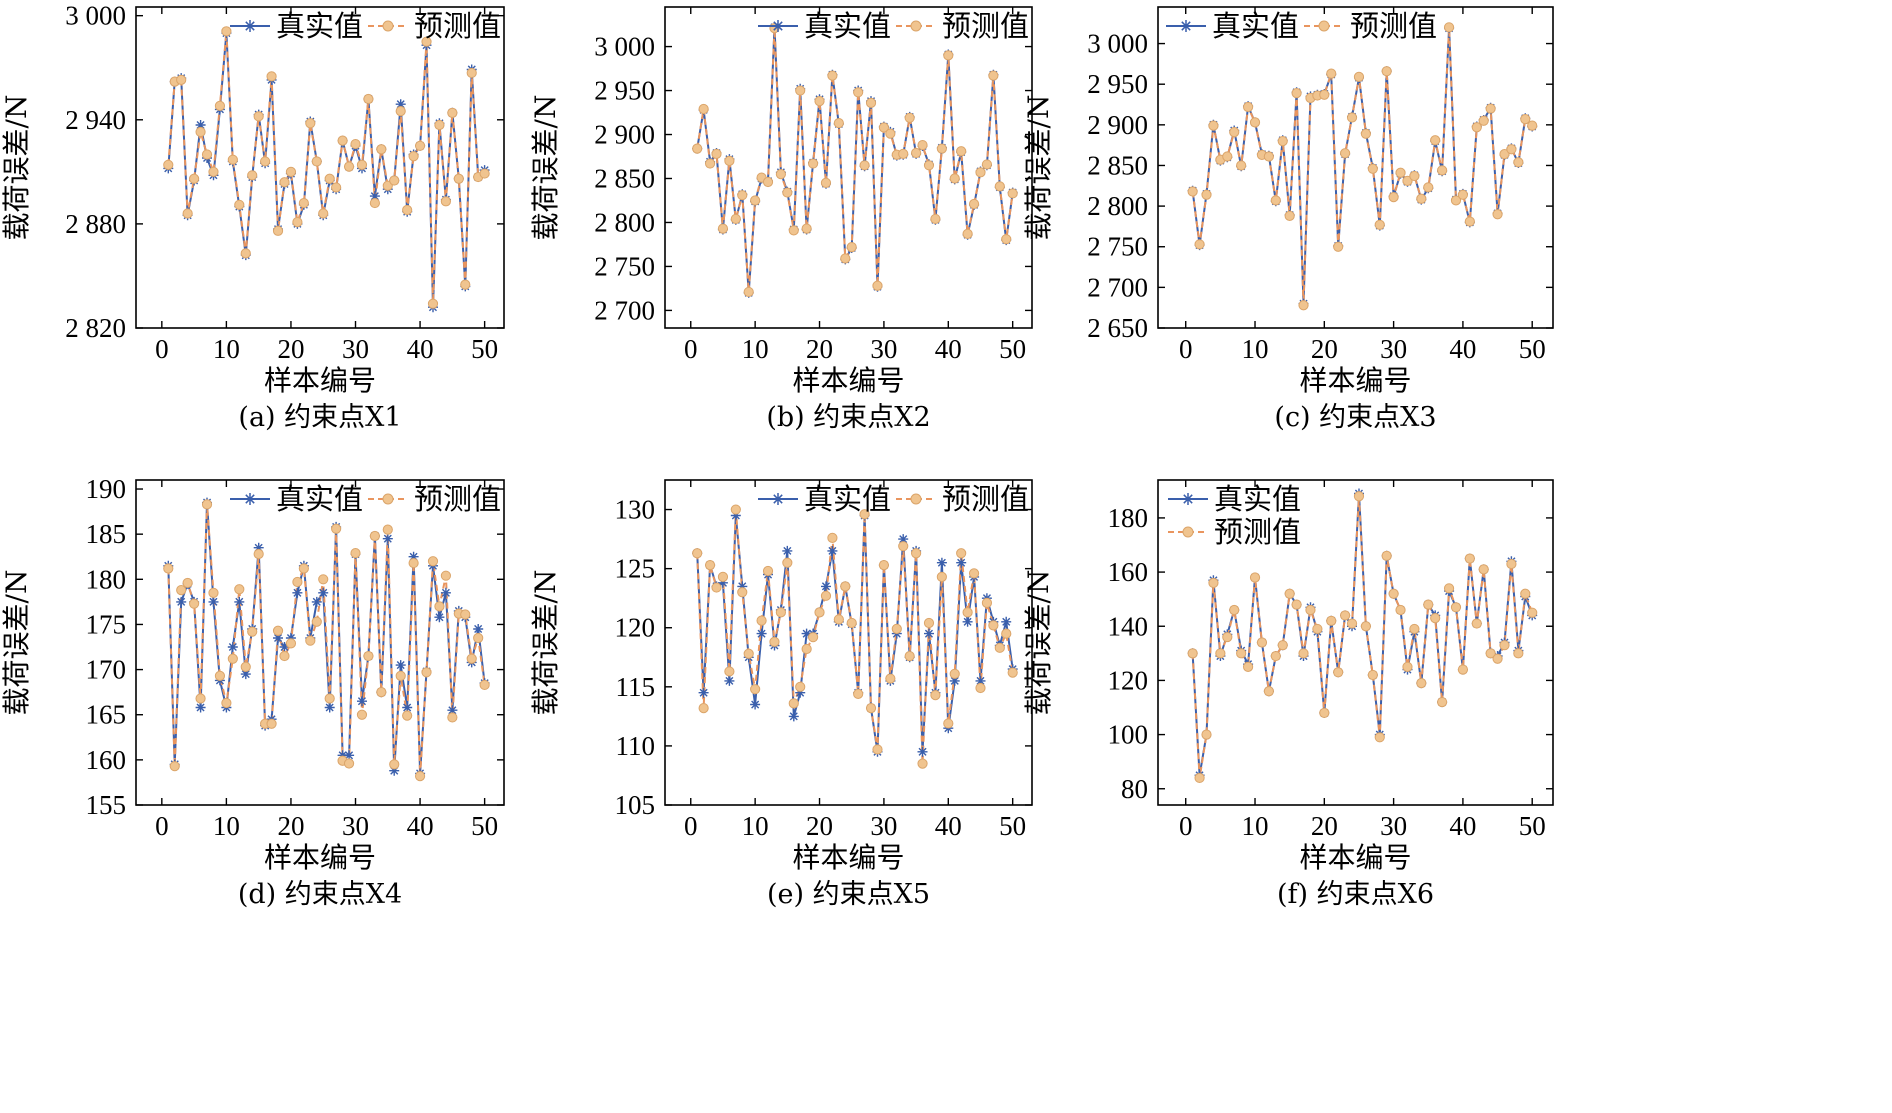 The height and width of the screenshot is (1113, 1892). Describe the element at coordinates (1355, 894) in the screenshot. I see `panel-caption: (f) 约束点X6` at that location.